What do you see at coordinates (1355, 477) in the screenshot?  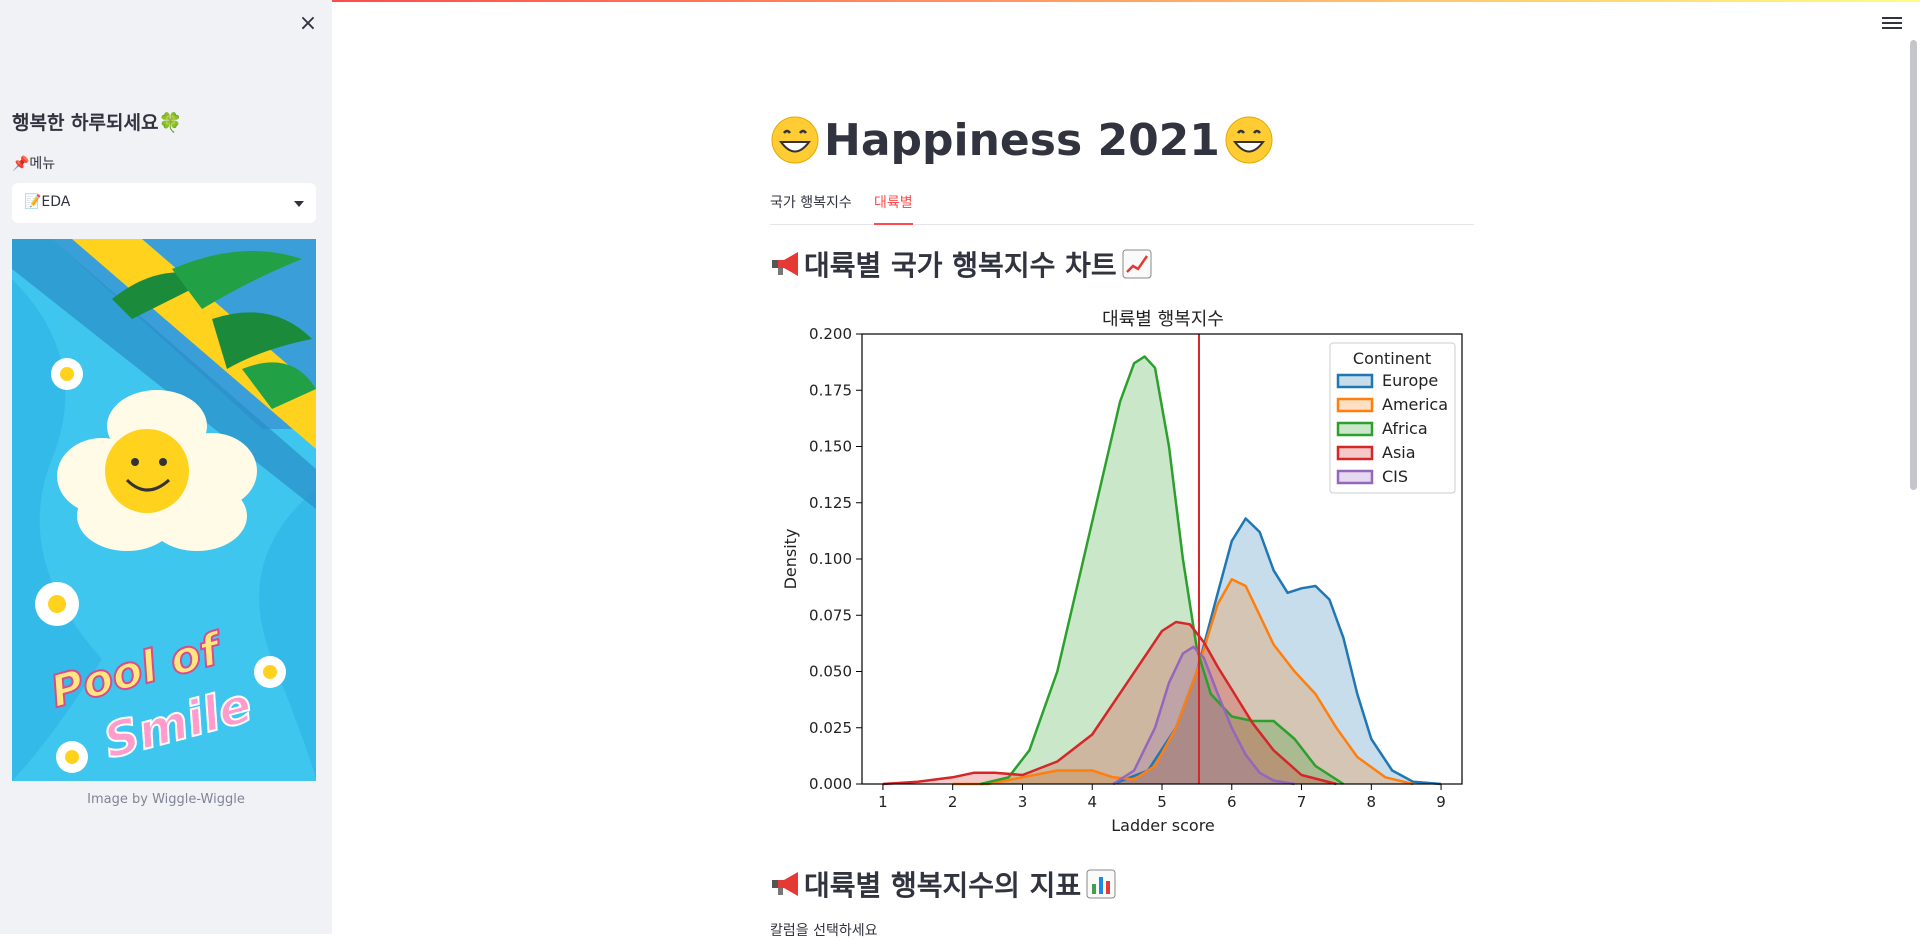 I see `legend-swatch-cis` at bounding box center [1355, 477].